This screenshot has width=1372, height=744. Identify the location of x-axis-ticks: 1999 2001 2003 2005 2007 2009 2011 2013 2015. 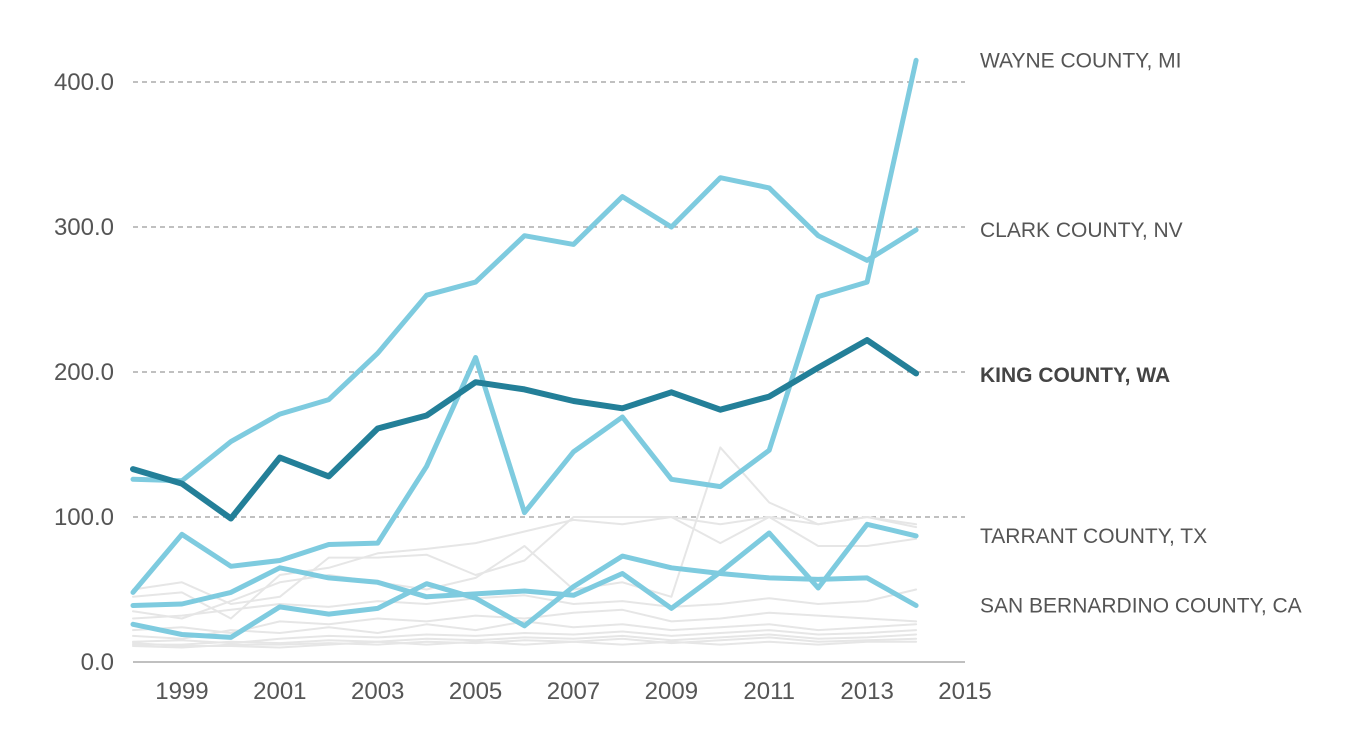
(573, 691).